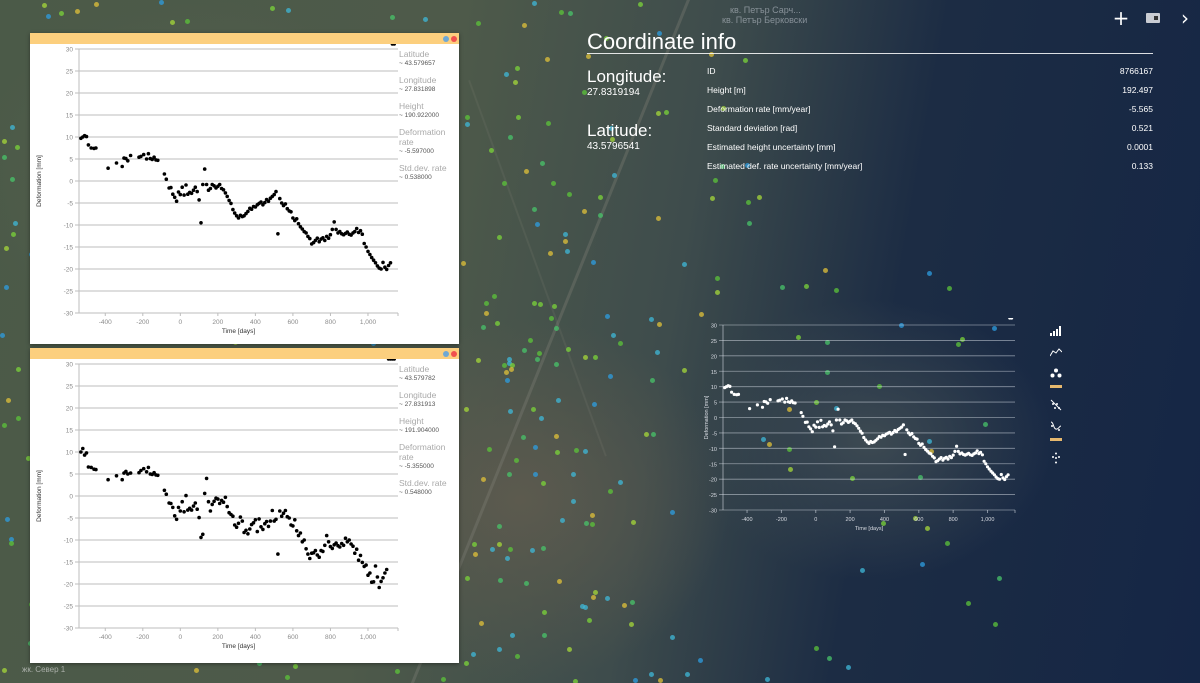 This screenshot has height=683, width=1200. What do you see at coordinates (1056, 330) in the screenshot?
I see `signal-bars-icon` at bounding box center [1056, 330].